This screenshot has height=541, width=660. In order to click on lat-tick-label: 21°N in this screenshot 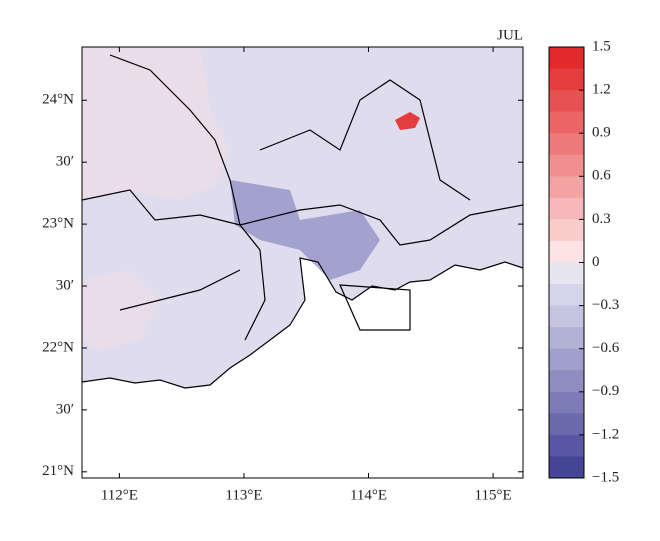, I will do `click(58, 471)`.